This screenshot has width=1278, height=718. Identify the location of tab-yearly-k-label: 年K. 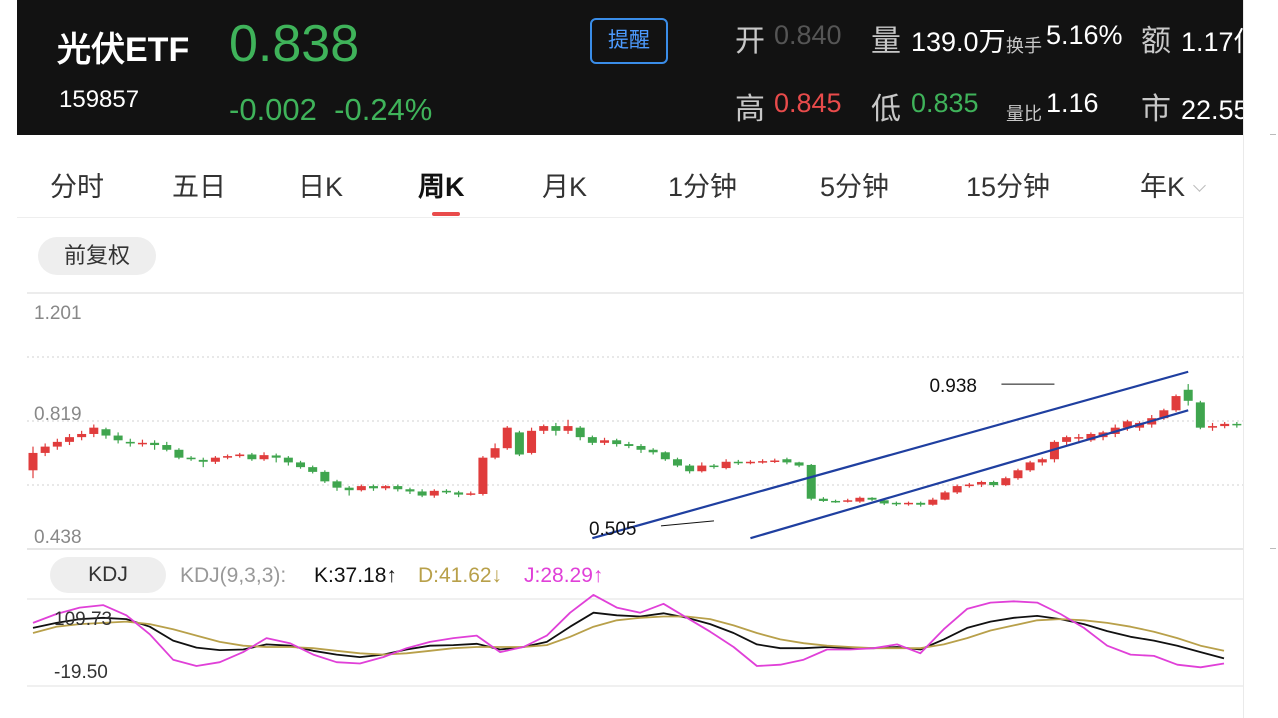
(1163, 187).